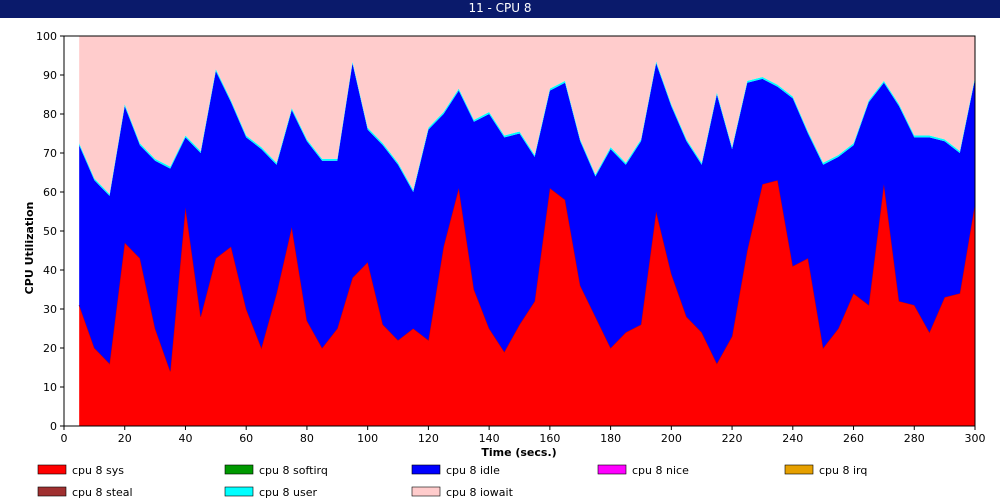 This screenshot has width=1000, height=504. Describe the element at coordinates (64, 438) in the screenshot. I see `x-tick-label: 0` at that location.